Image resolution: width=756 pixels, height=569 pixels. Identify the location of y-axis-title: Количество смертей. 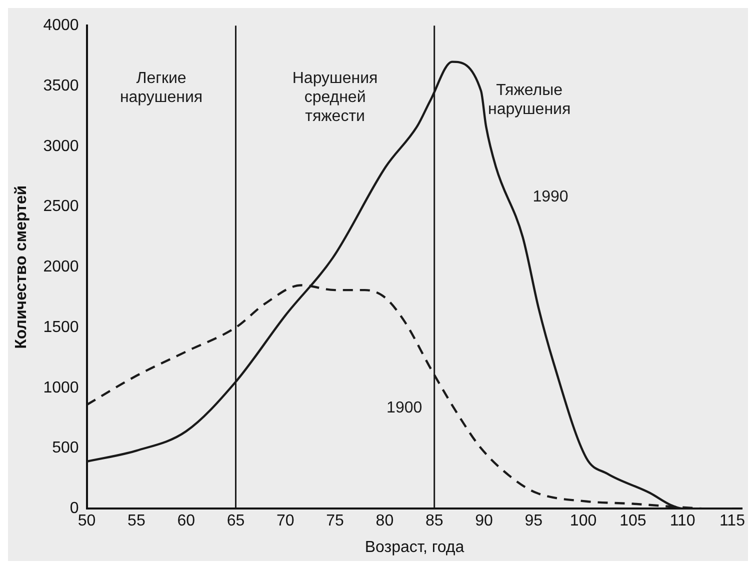
(21, 267).